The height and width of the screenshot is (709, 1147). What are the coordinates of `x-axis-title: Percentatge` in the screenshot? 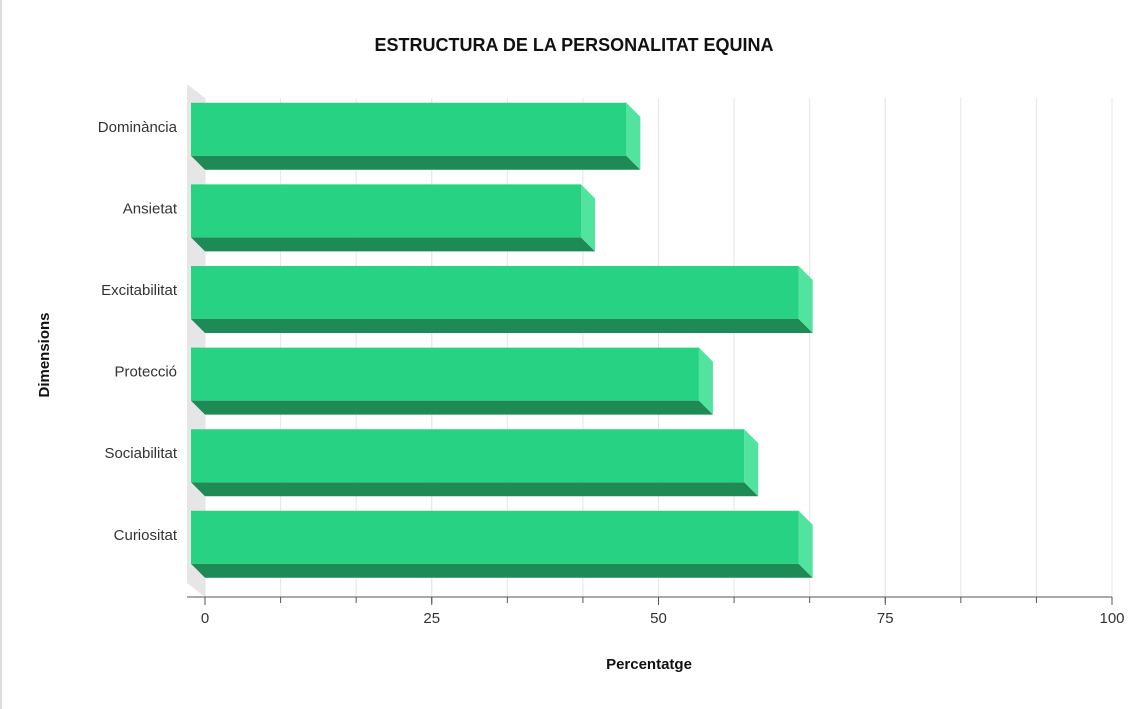 It's located at (649, 664).